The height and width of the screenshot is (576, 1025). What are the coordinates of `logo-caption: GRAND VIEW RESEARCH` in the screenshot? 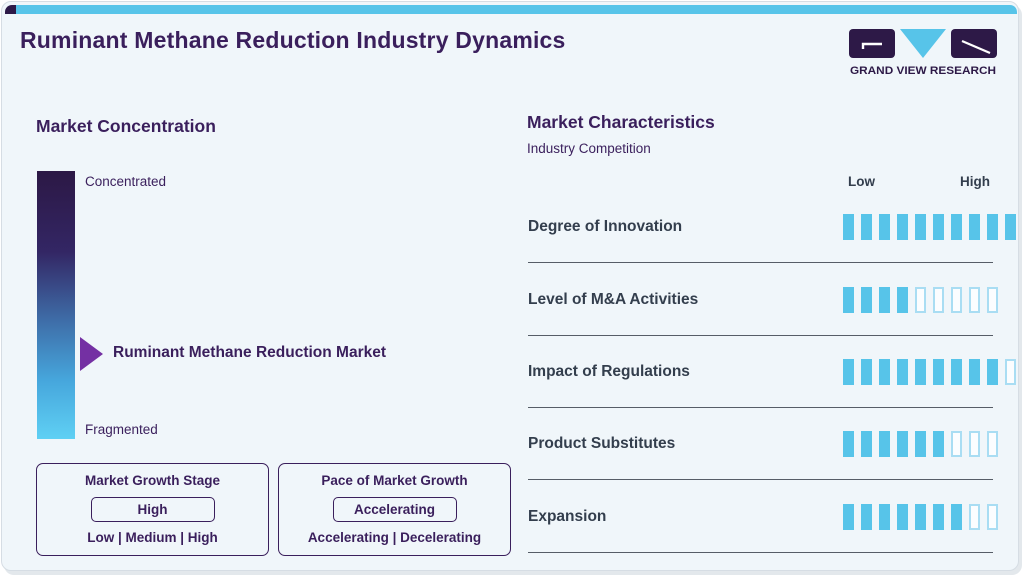 It's located at (923, 71).